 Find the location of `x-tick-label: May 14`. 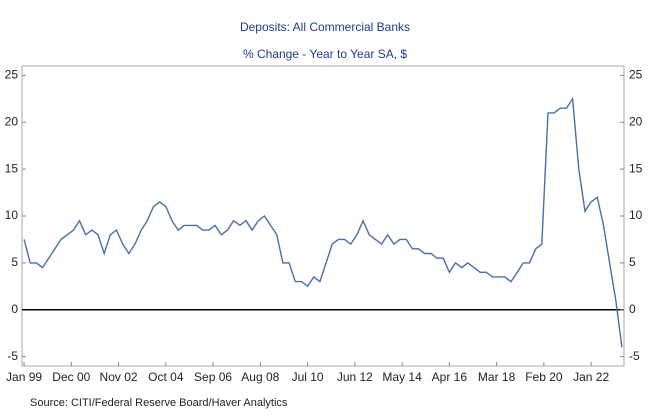

x-tick-label: May 14 is located at coordinates (402, 377).